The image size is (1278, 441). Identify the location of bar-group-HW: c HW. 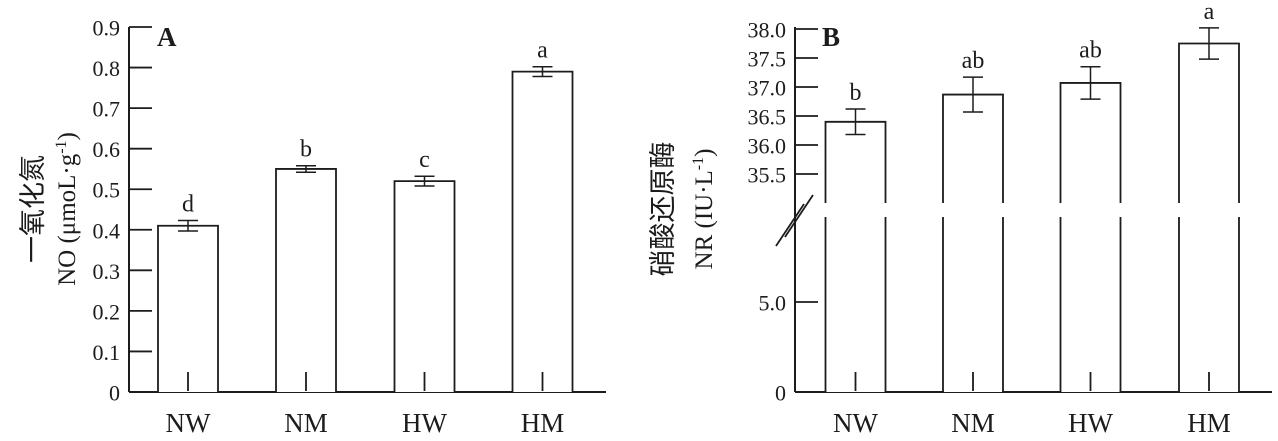
(424, 292).